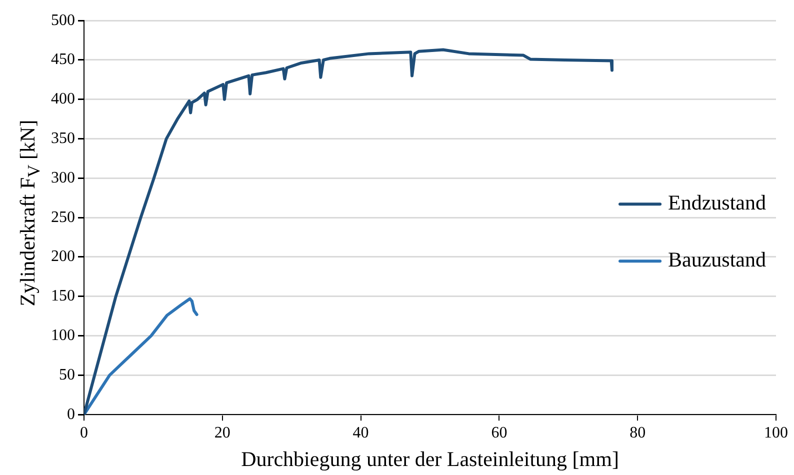 The image size is (794, 475). Describe the element at coordinates (222, 433) in the screenshot. I see `x-tick-label: 20` at that location.